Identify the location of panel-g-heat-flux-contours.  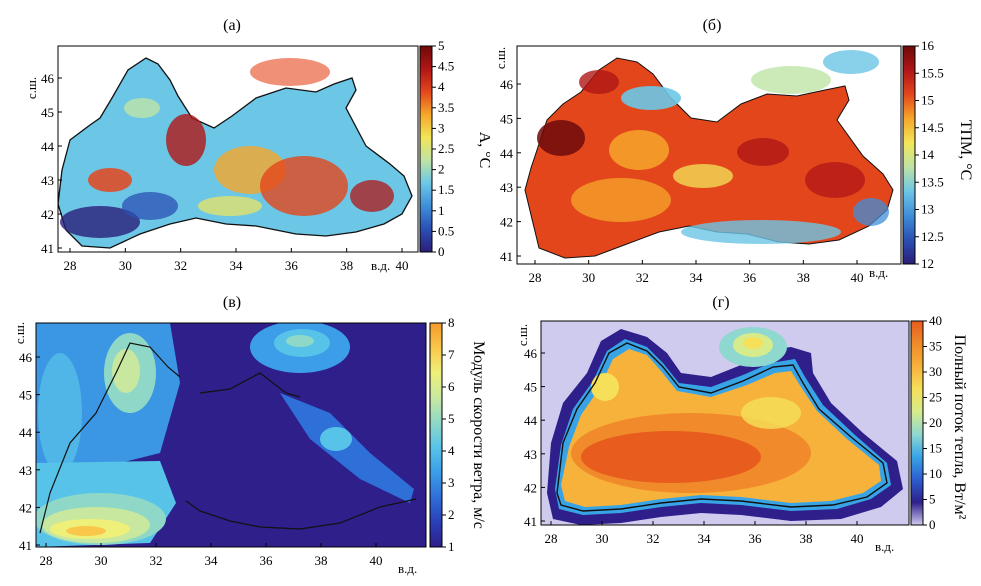
(725, 426).